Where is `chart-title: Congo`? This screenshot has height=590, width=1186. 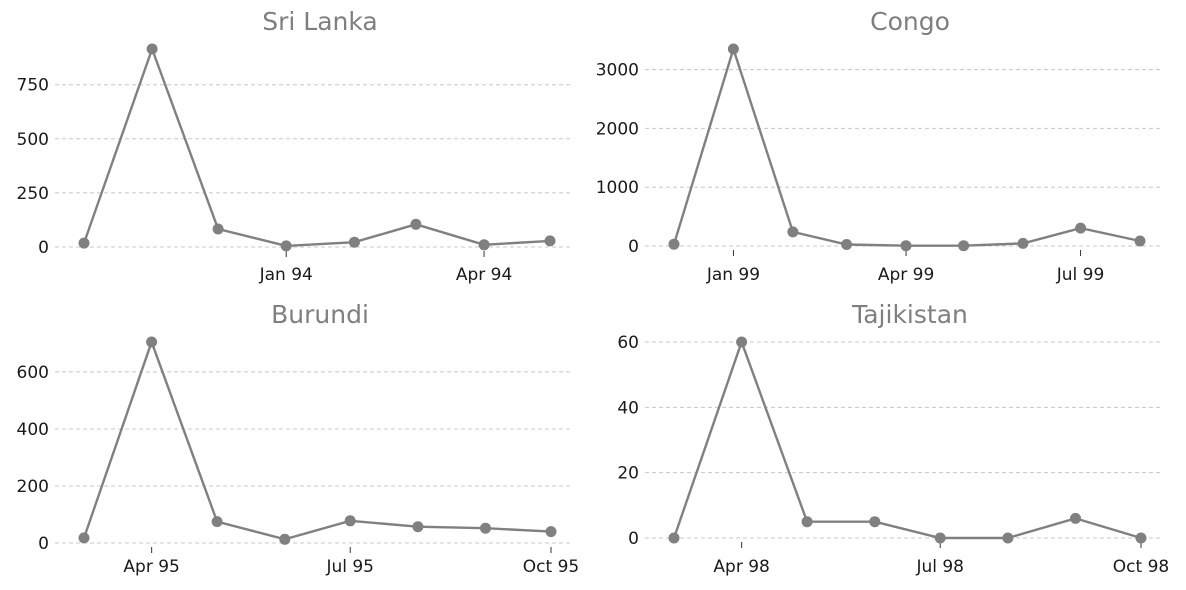 chart-title: Congo is located at coordinates (910, 21).